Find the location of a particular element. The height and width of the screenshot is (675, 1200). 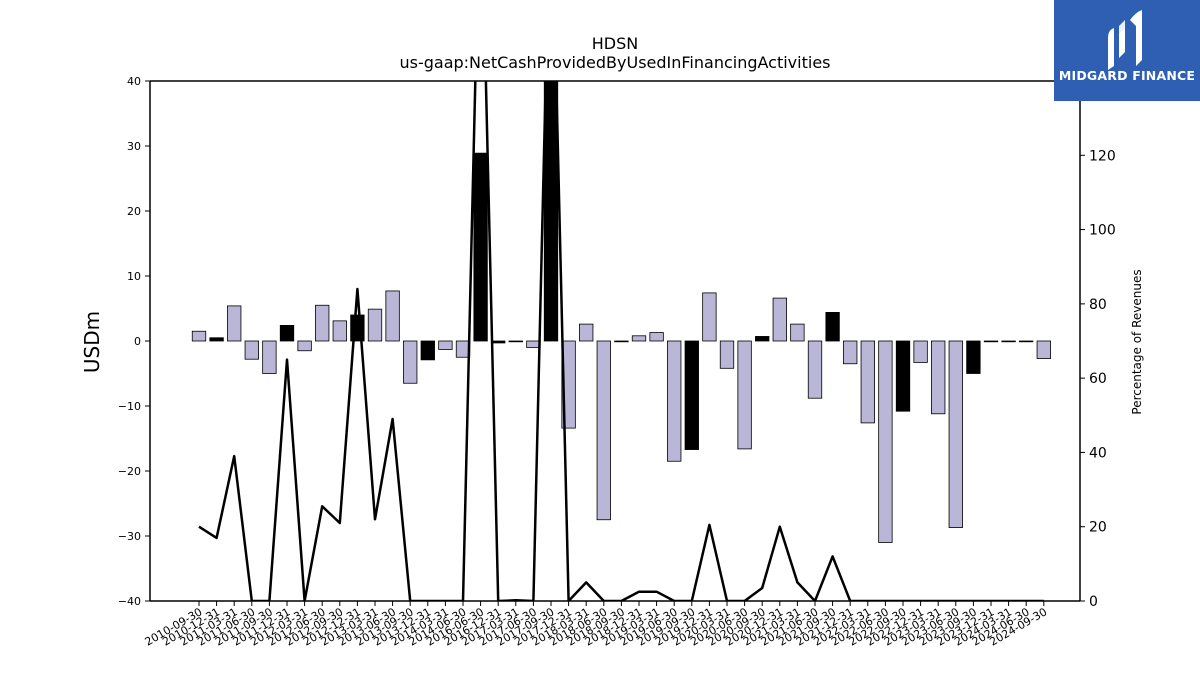

y2-tick-label: 120 is located at coordinates (1102, 156).